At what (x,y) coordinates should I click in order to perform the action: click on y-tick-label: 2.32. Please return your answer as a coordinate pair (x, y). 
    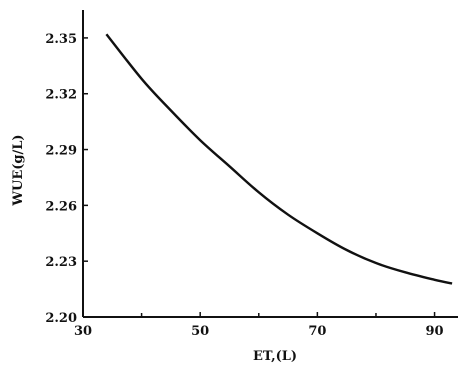
    Looking at the image, I should click on (61, 95).